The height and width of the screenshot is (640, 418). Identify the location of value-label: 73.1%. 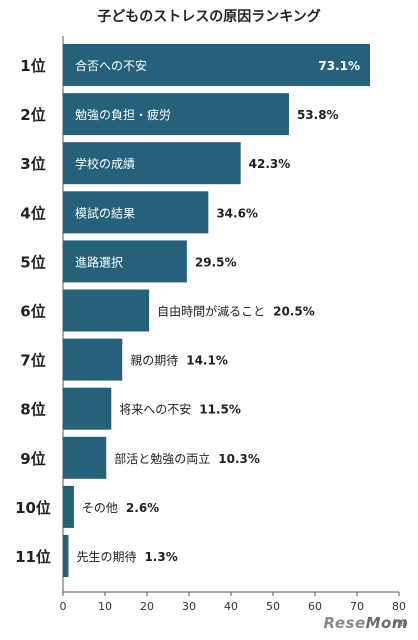
(339, 66).